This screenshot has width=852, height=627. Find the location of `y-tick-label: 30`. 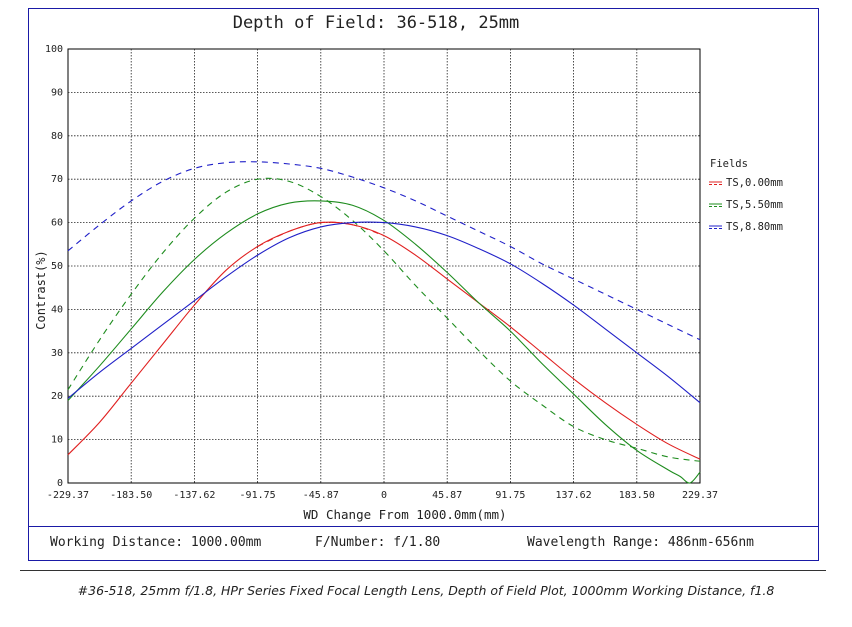

y-tick-label: 30 is located at coordinates (57, 353).